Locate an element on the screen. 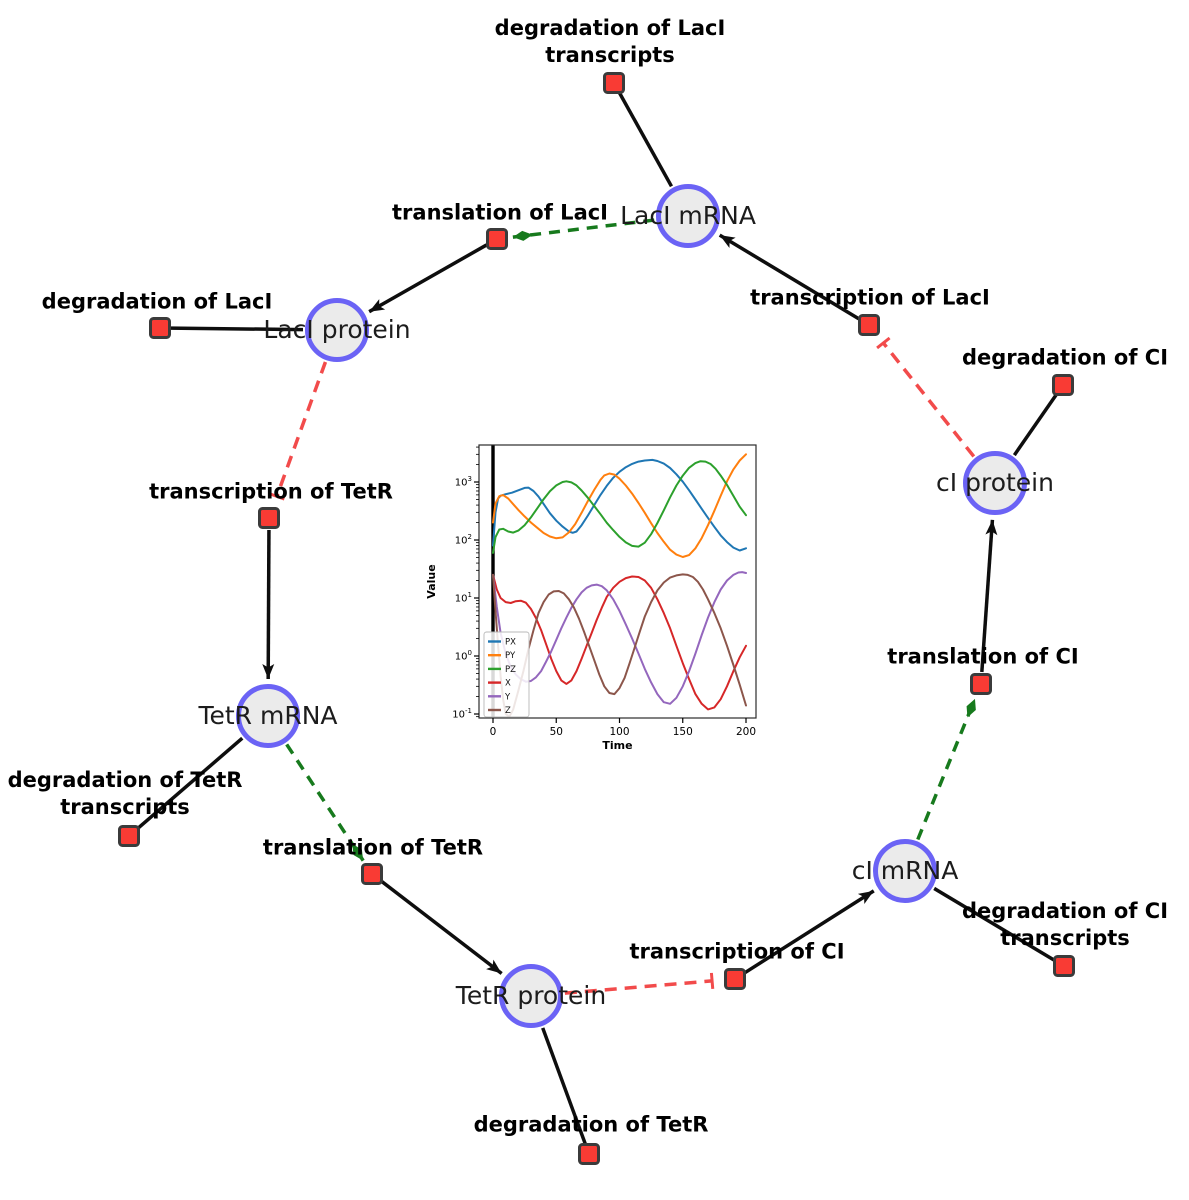 The width and height of the screenshot is (1189, 1200). y-tick-label: 10⁰ is located at coordinates (463, 656).